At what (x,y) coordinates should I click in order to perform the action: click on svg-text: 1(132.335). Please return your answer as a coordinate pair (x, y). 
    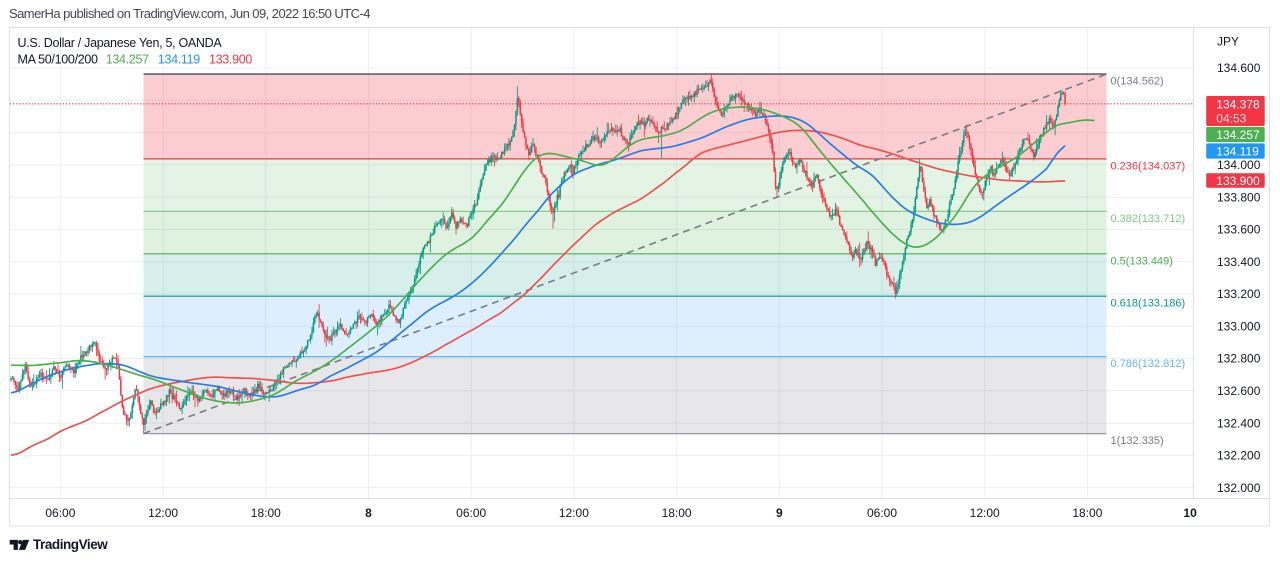
    Looking at the image, I should click on (1137, 441).